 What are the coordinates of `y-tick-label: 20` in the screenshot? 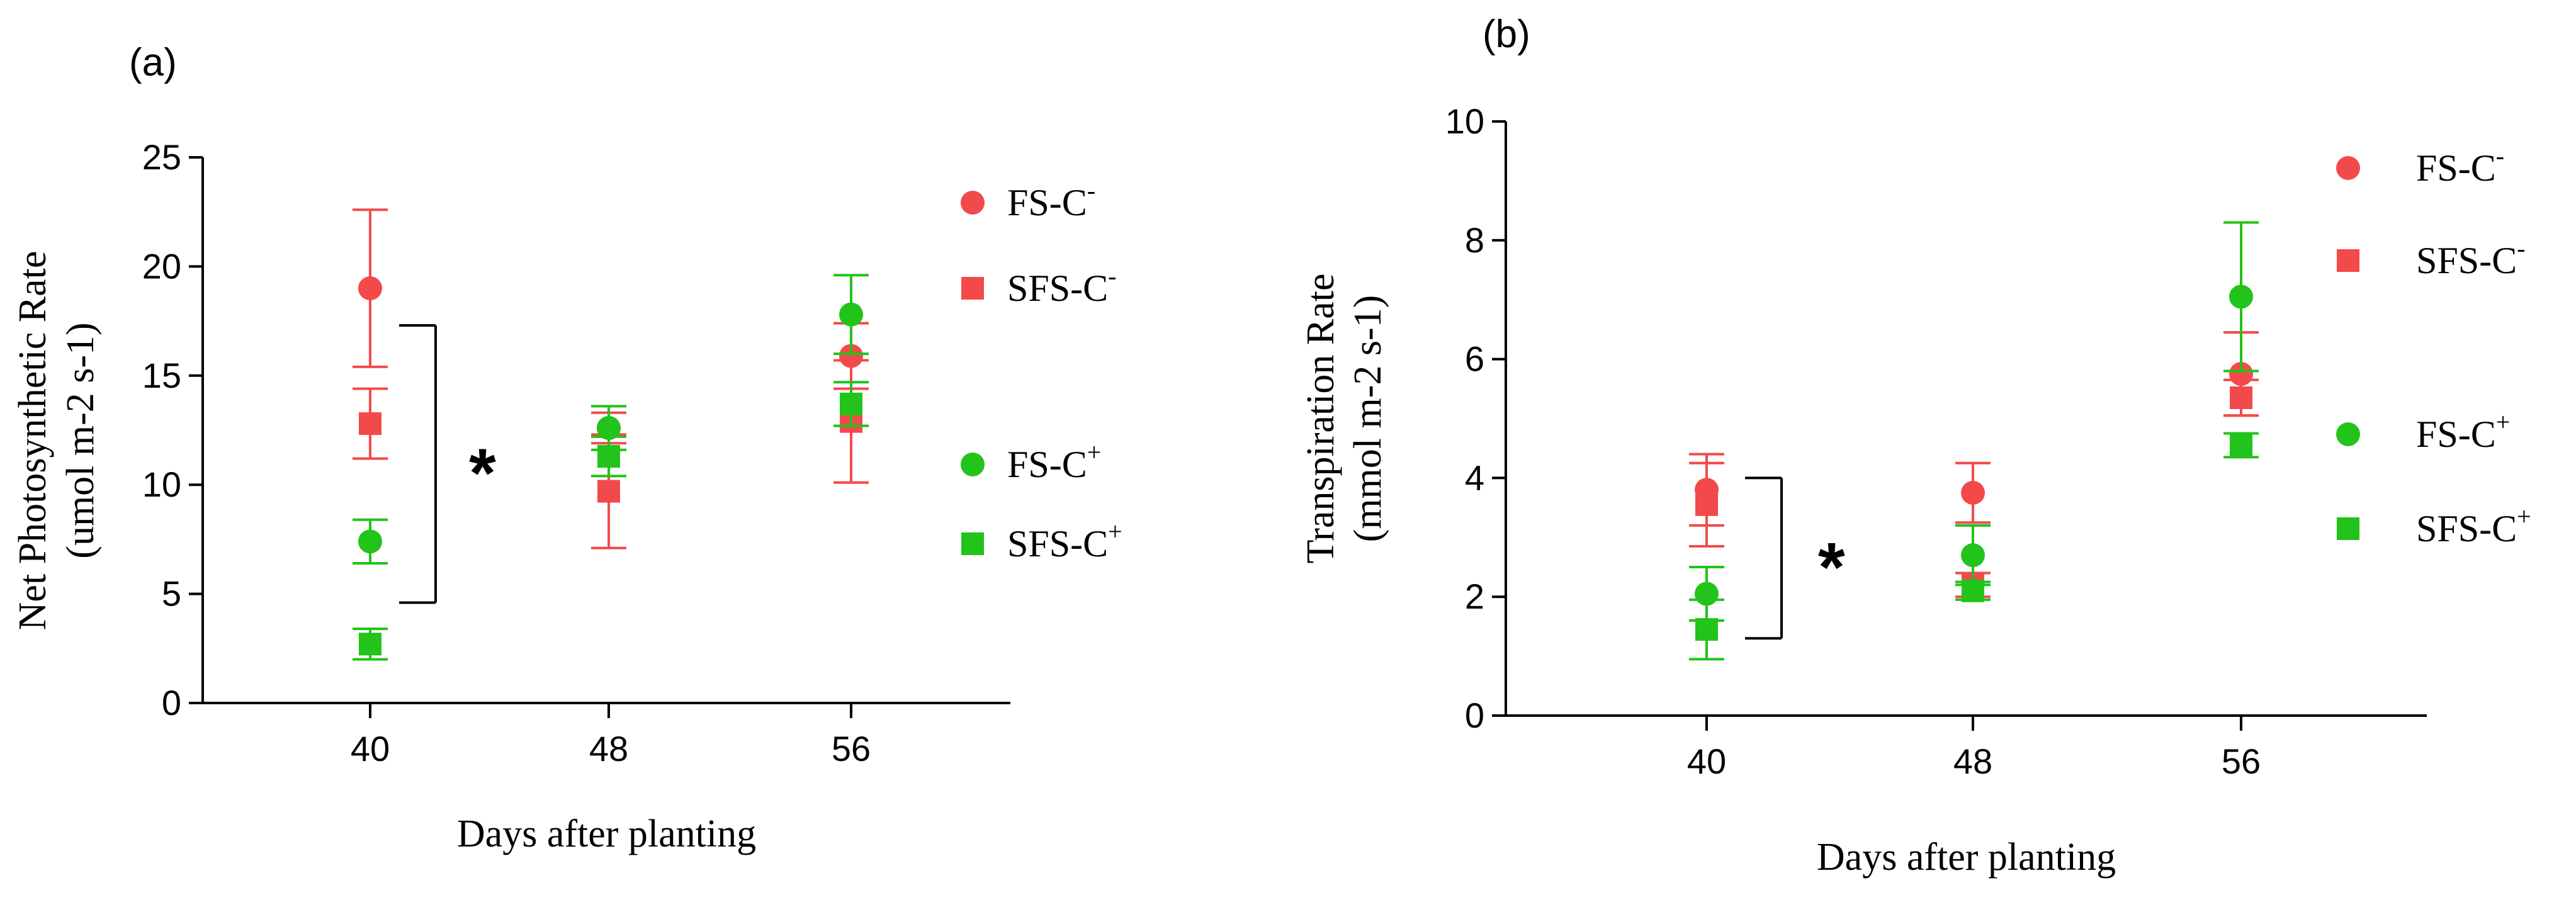 It's located at (161, 266).